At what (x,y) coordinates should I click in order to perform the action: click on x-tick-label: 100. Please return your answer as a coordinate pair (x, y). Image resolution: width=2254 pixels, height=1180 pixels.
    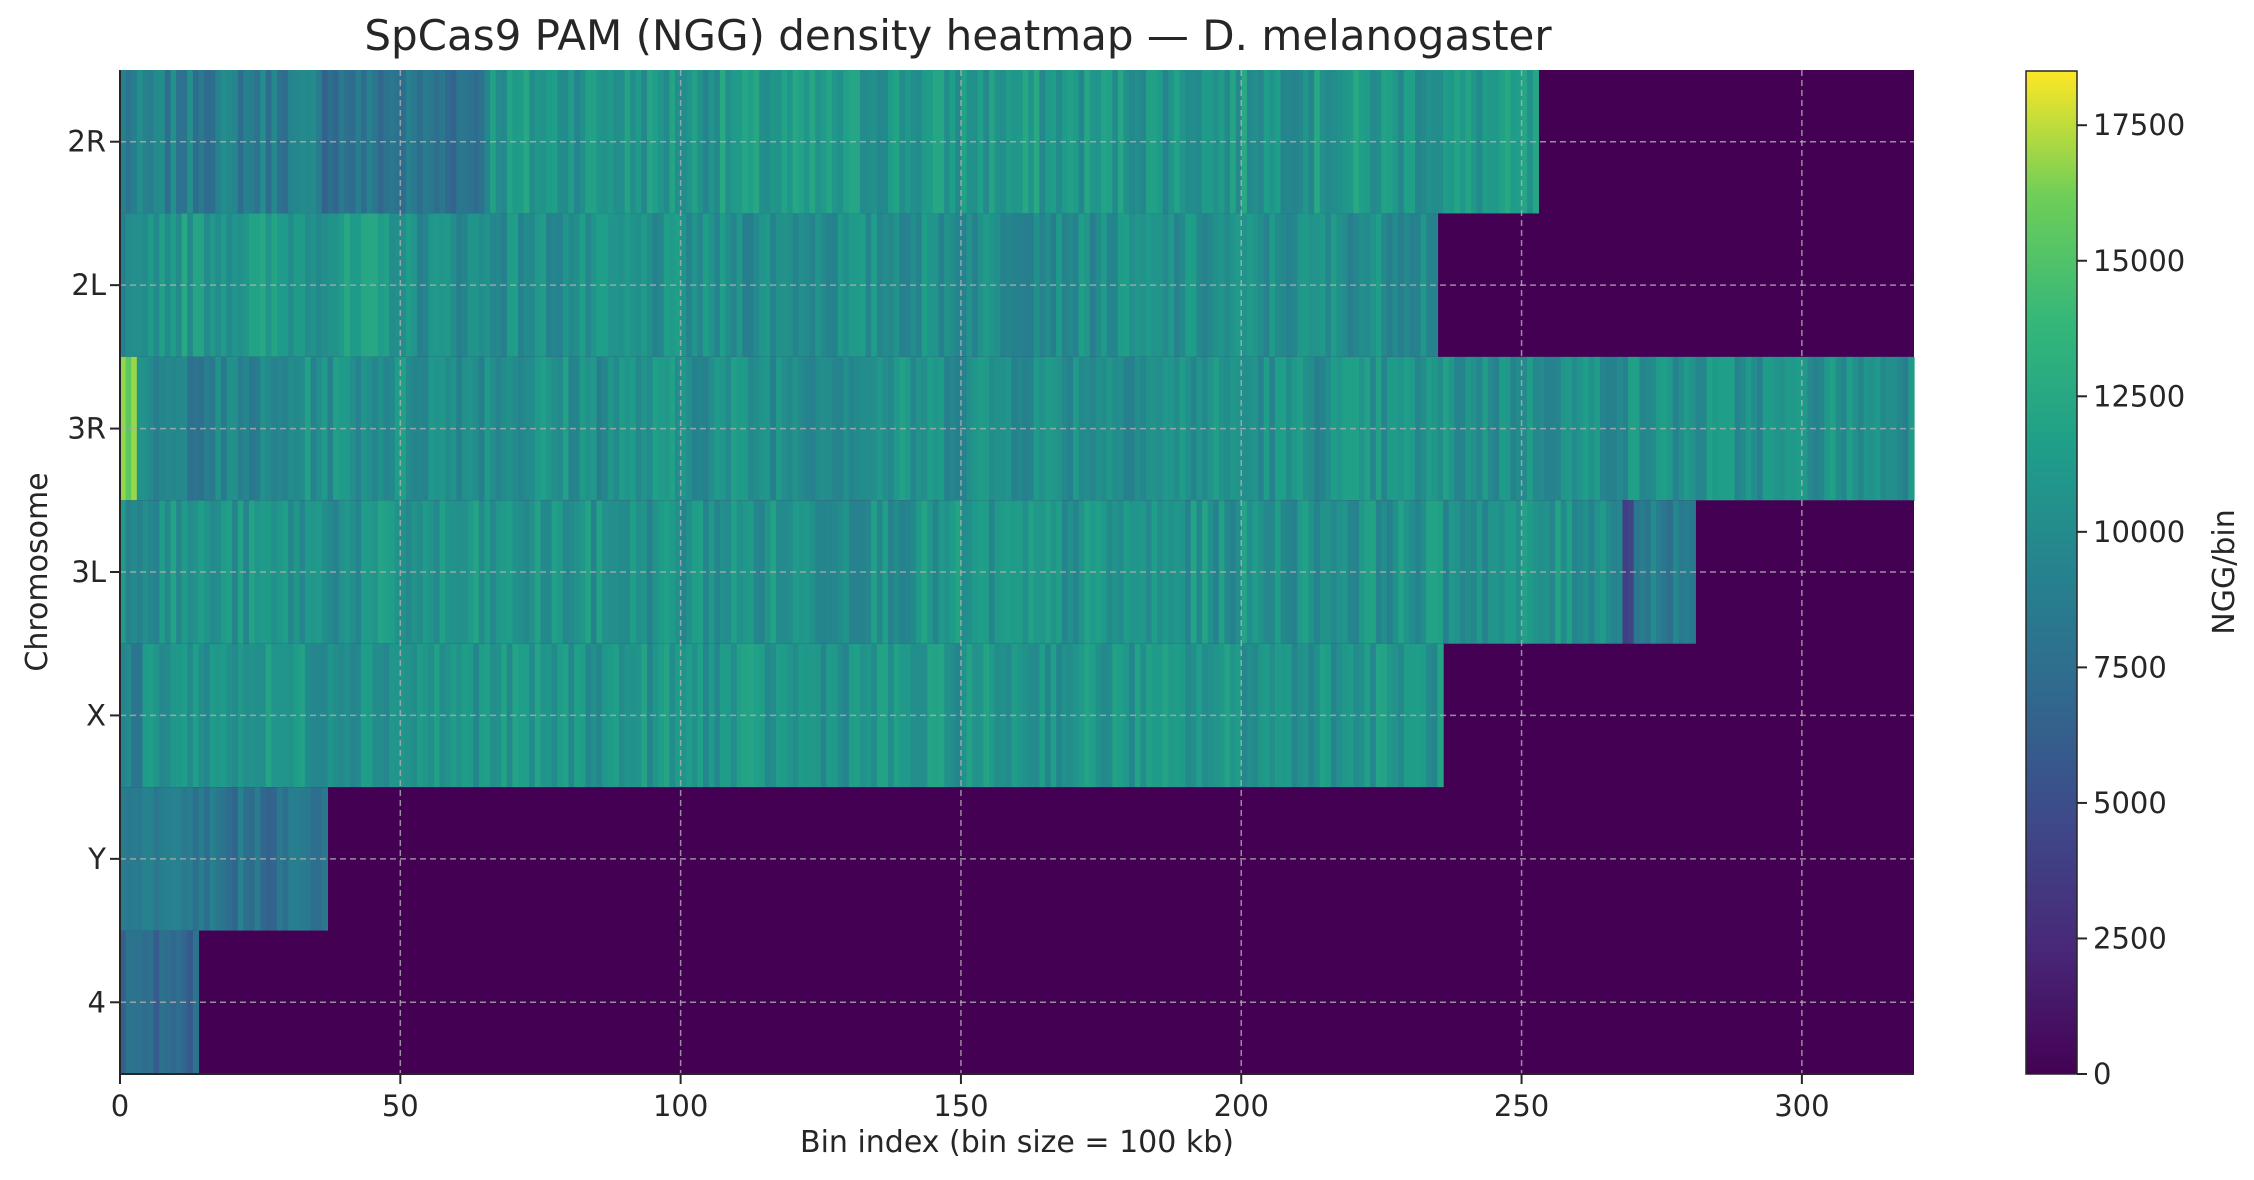
    Looking at the image, I should click on (680, 1106).